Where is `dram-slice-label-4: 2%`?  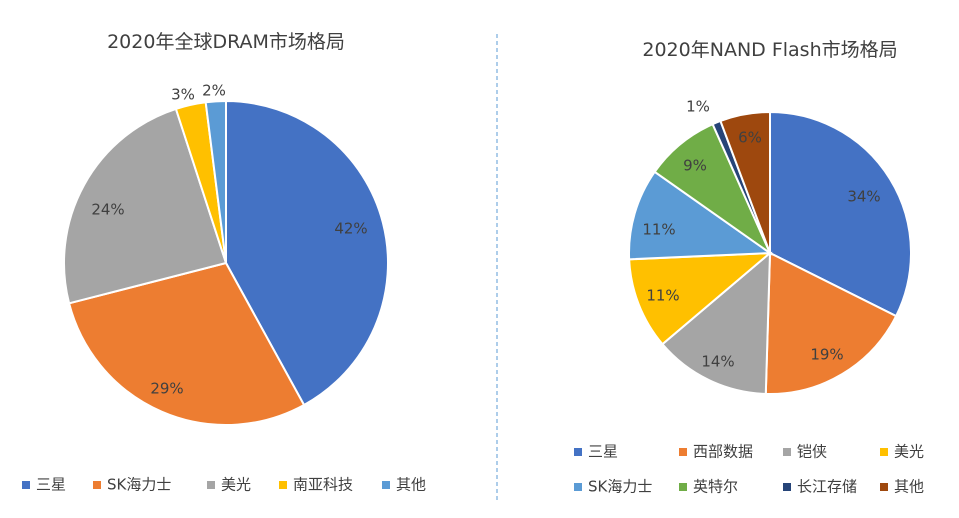 dram-slice-label-4: 2% is located at coordinates (214, 91).